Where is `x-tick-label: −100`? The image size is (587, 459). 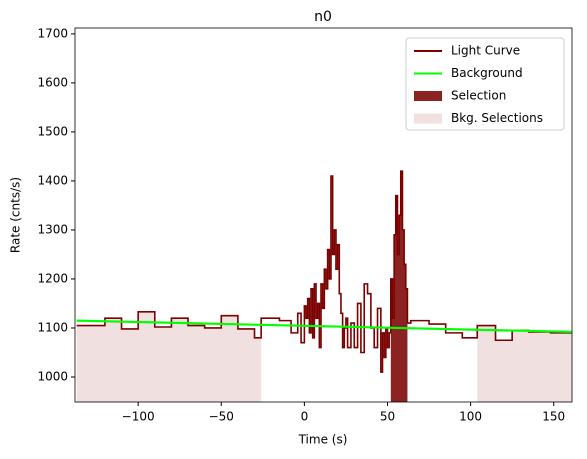 x-tick-label: −100 is located at coordinates (138, 417).